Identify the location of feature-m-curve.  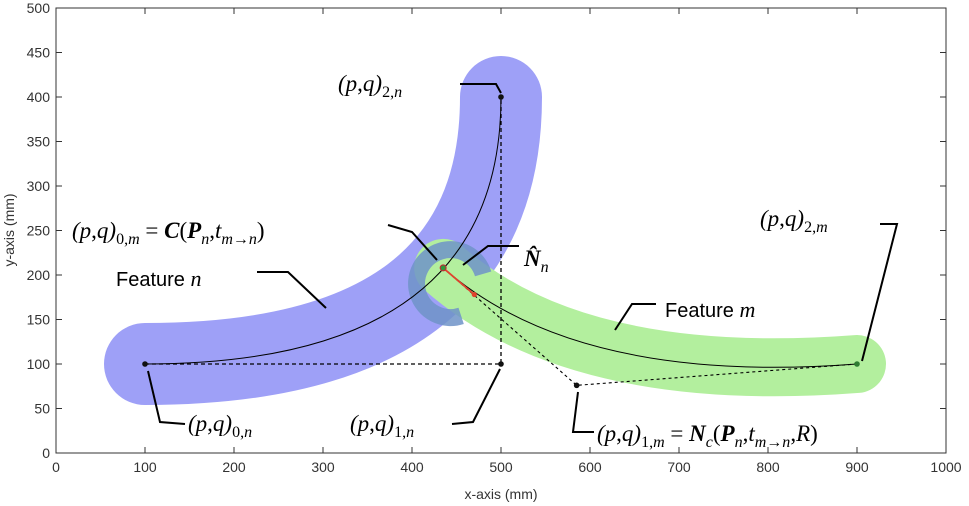
(650, 317).